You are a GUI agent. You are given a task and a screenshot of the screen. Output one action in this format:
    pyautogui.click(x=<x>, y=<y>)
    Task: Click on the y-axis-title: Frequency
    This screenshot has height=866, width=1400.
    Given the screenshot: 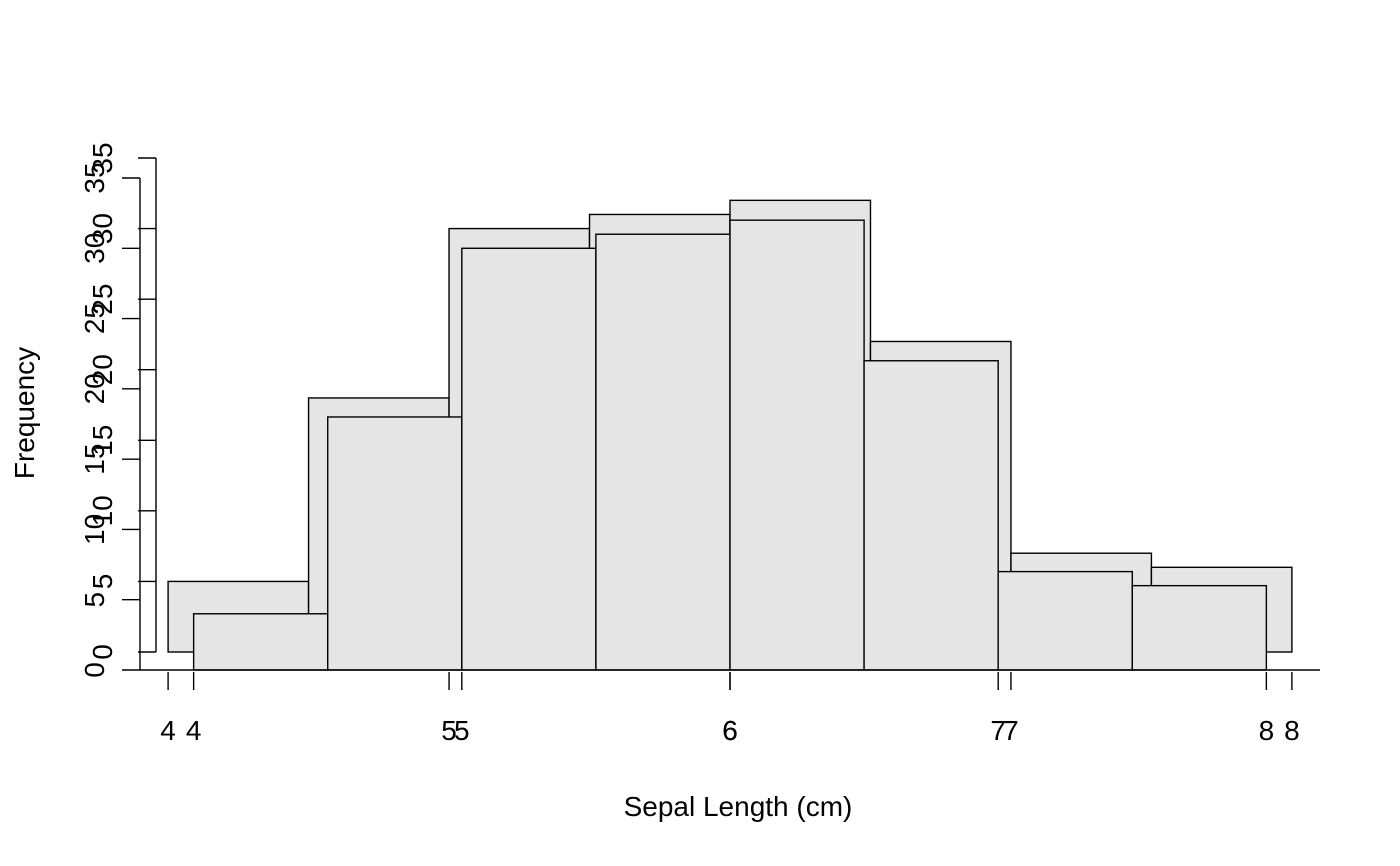 What is the action you would take?
    pyautogui.click(x=24, y=413)
    